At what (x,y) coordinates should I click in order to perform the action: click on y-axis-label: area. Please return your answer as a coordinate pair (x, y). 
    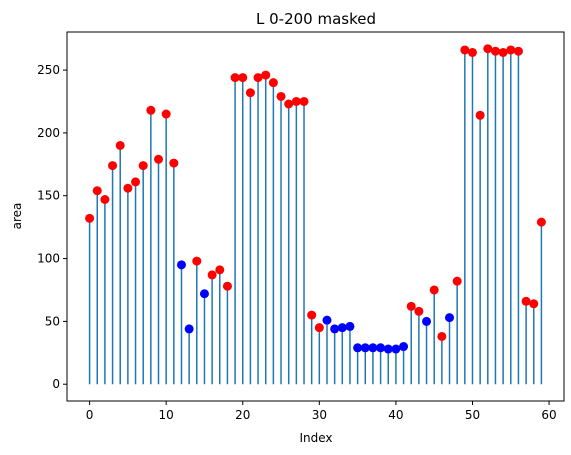
    Looking at the image, I should click on (17, 216).